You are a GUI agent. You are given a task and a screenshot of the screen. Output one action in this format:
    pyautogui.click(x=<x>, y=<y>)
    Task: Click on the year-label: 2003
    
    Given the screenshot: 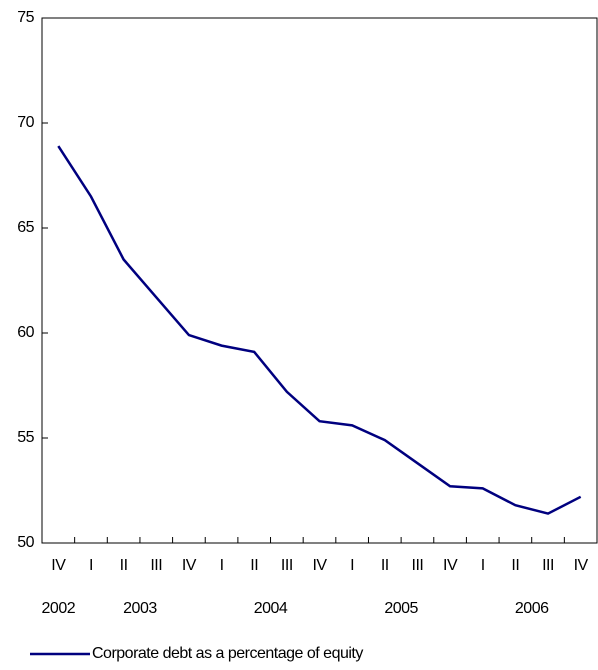 What is the action you would take?
    pyautogui.click(x=140, y=608)
    